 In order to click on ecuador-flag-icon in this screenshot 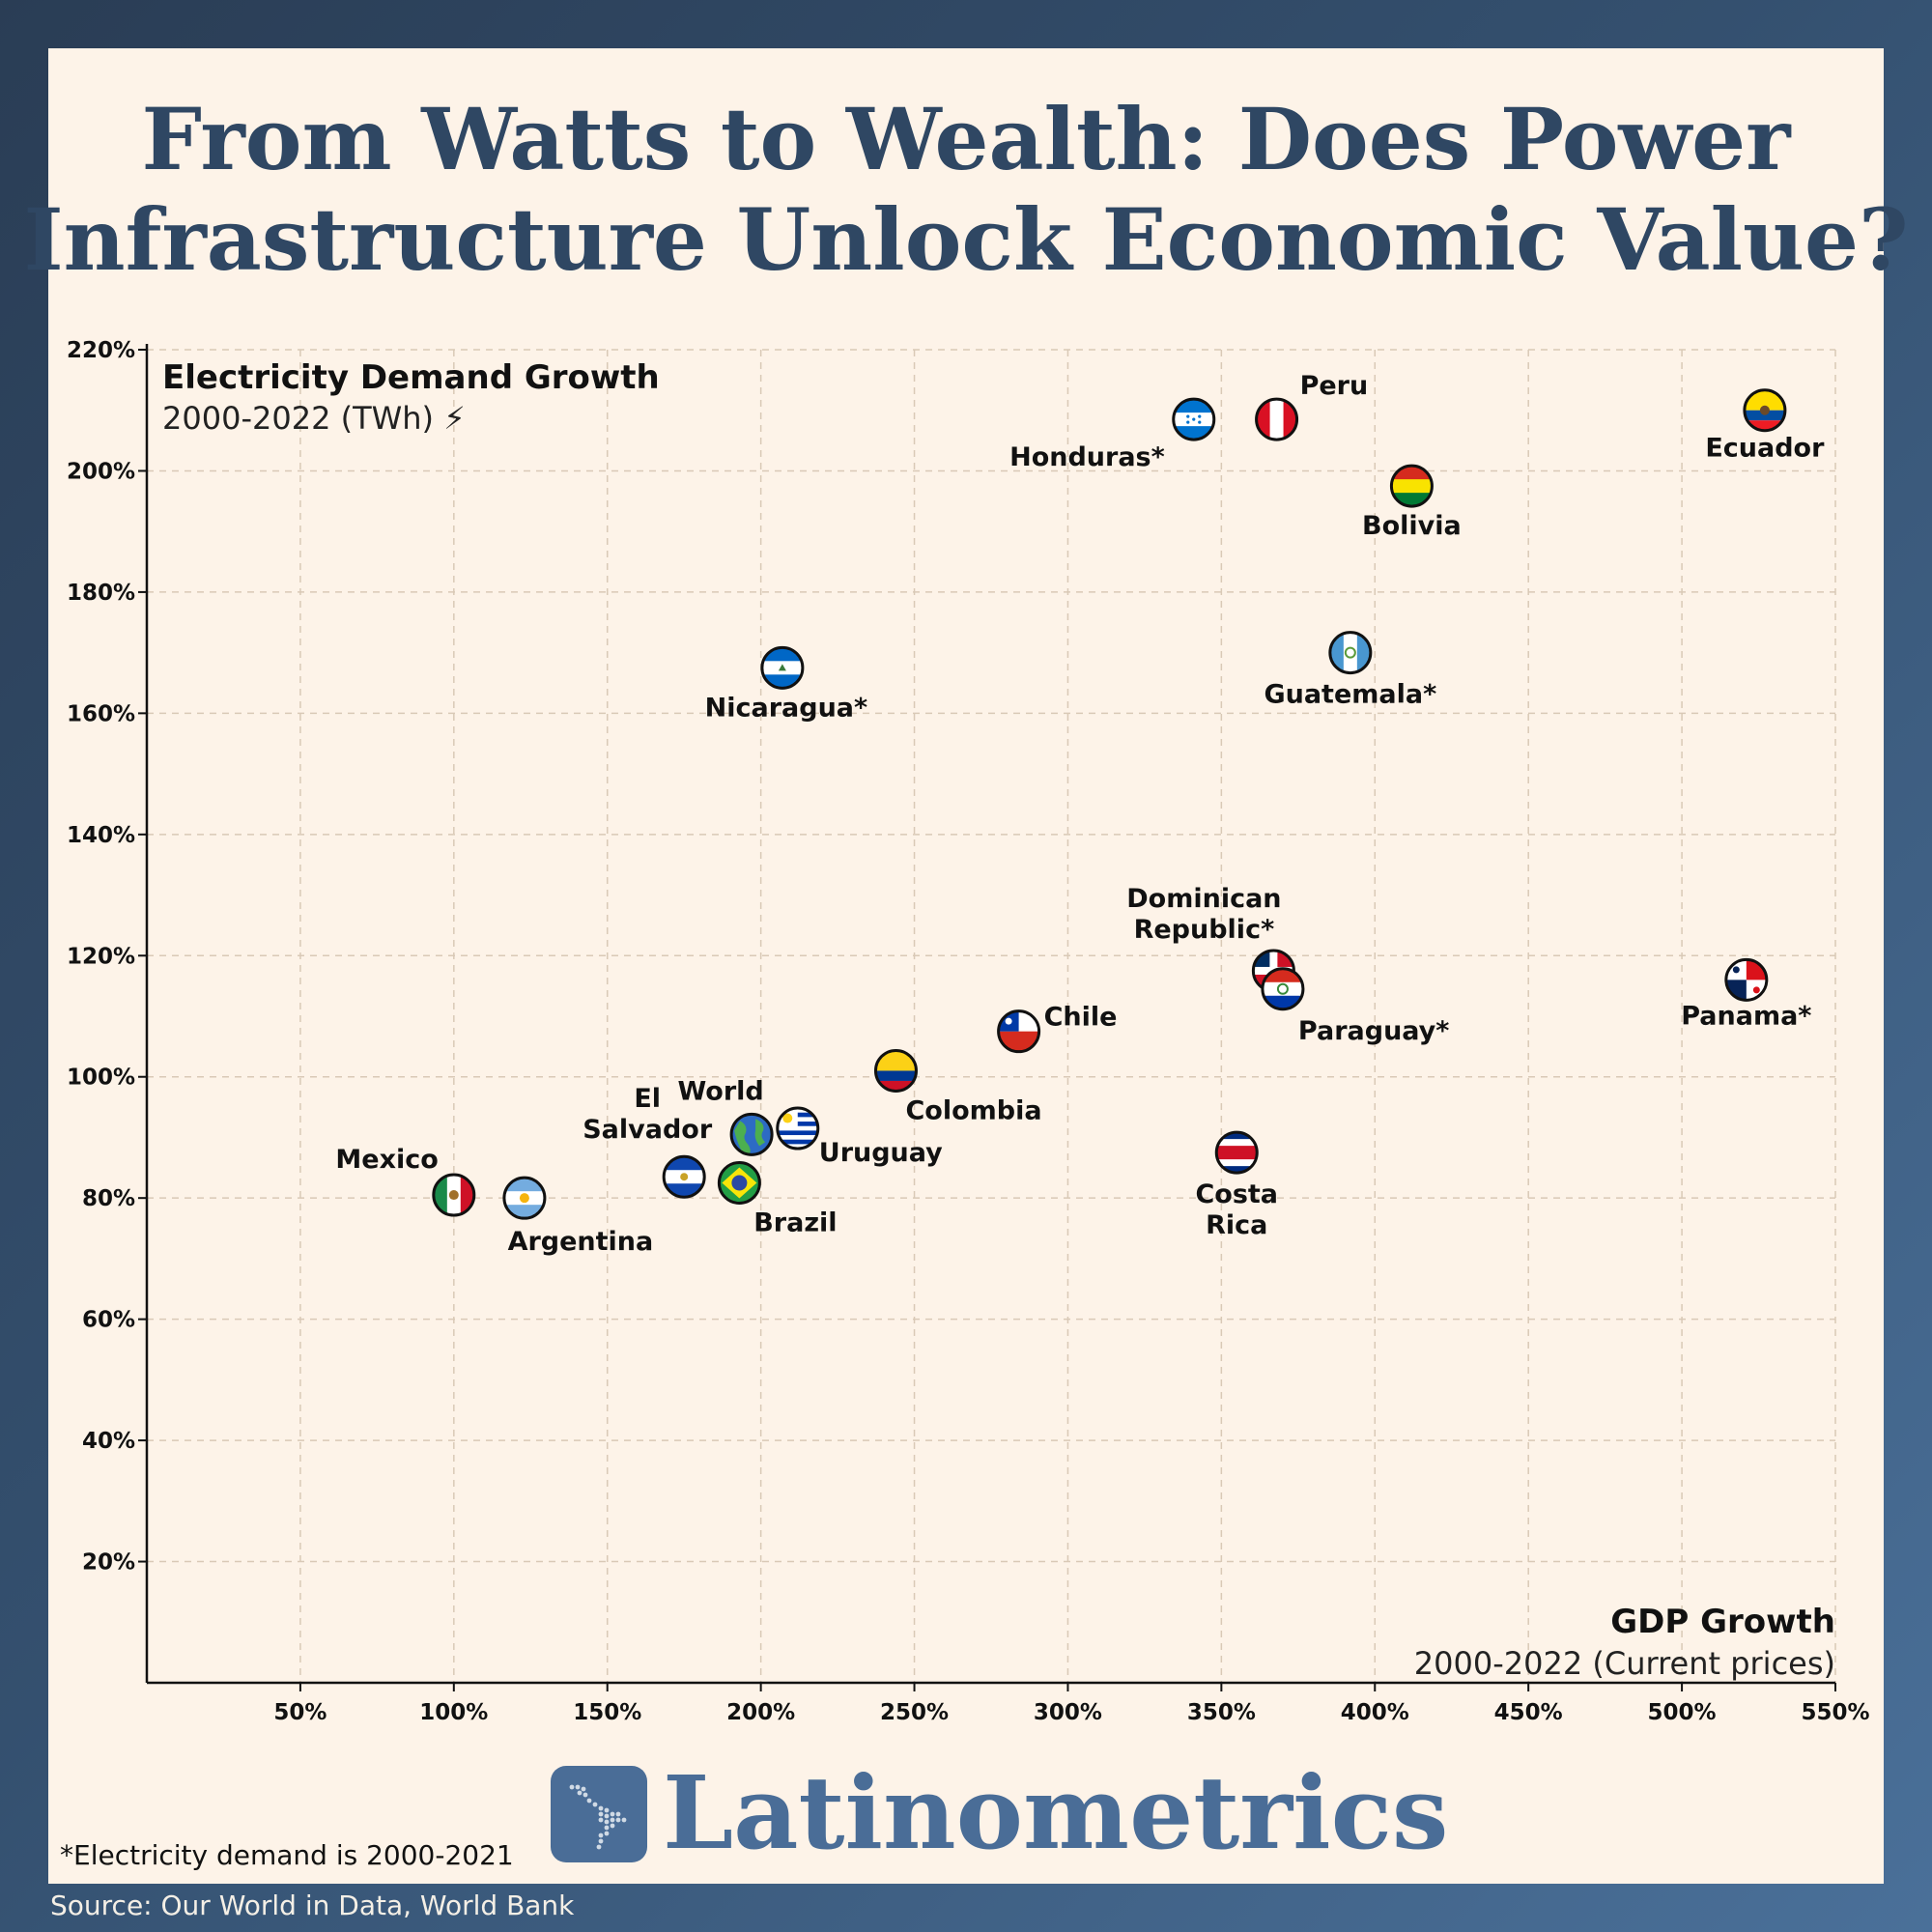, I will do `click(1765, 410)`.